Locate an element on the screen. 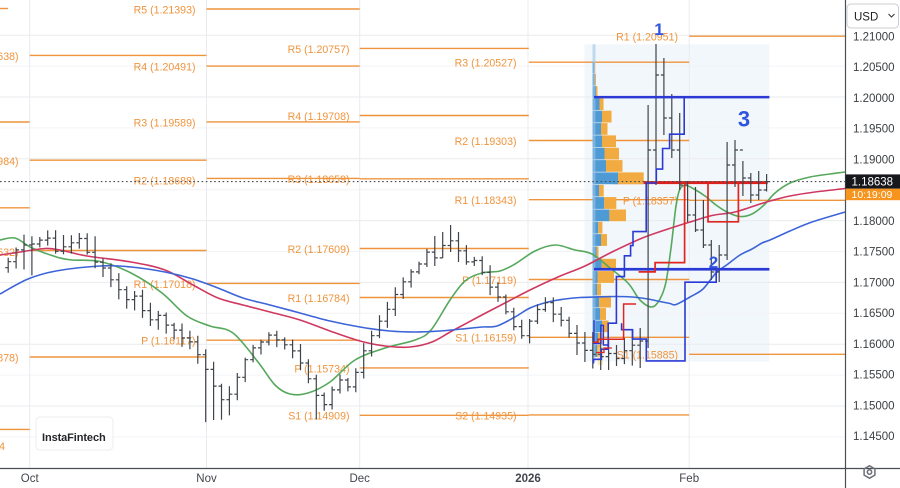 The width and height of the screenshot is (900, 488). svg-text: R3 (1.20527) is located at coordinates (486, 64).